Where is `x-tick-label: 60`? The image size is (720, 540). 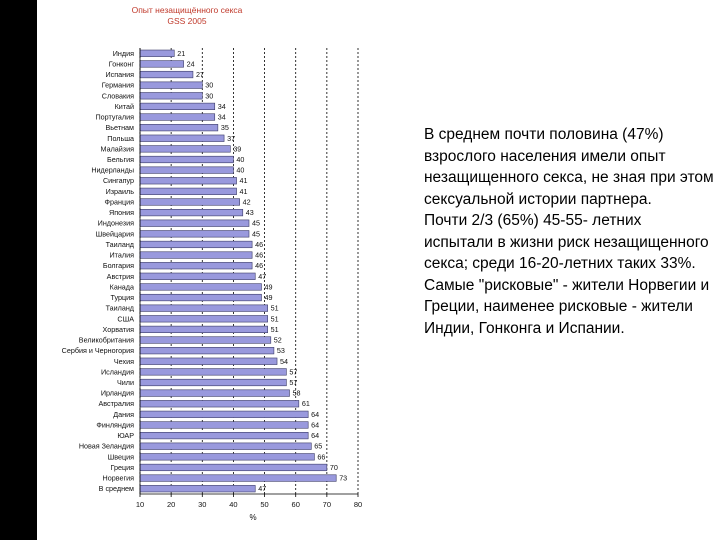
x-tick-label: 60 is located at coordinates (296, 504).